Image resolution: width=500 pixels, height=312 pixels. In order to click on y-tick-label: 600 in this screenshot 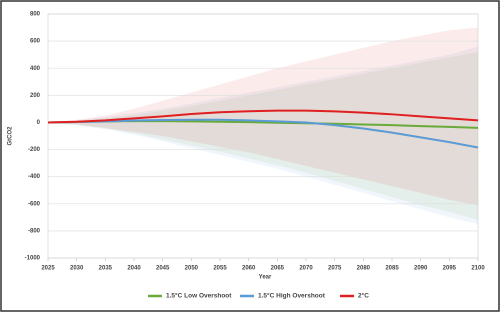, I will do `click(35, 42)`.